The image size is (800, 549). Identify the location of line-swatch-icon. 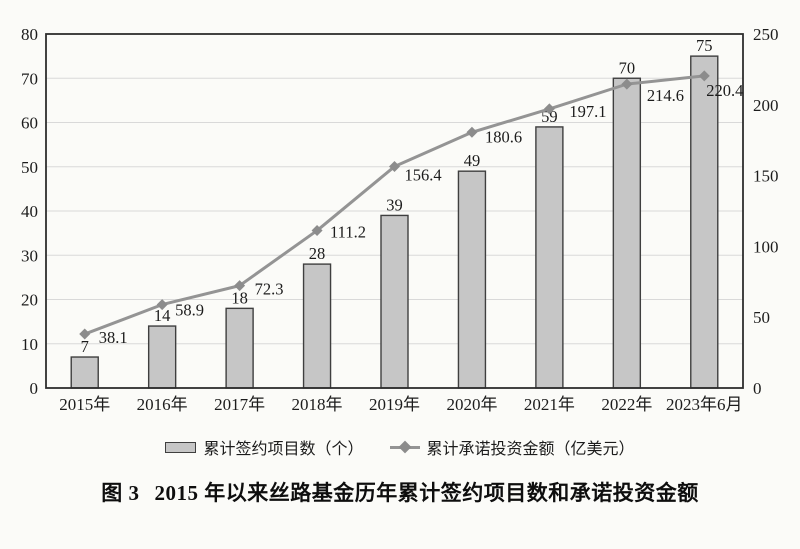
(404, 447).